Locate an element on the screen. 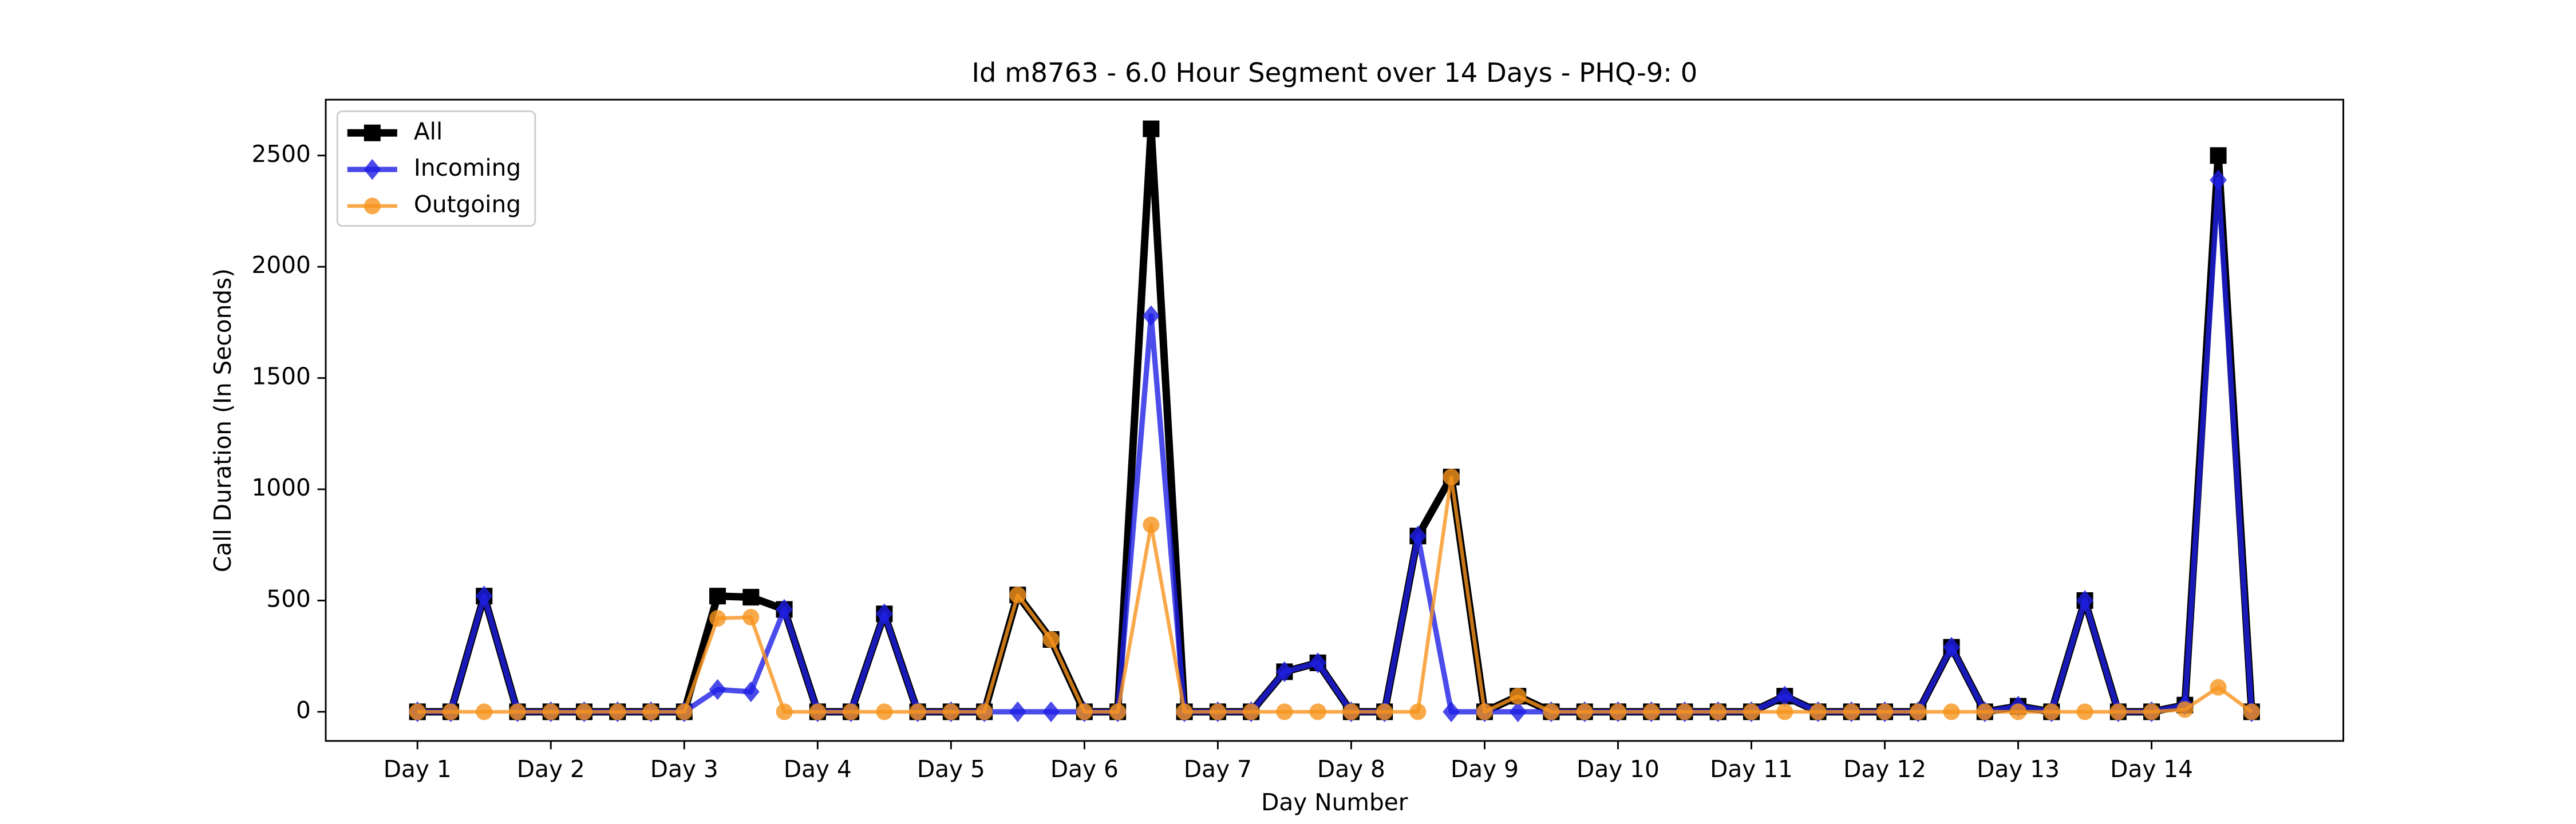 The image size is (2576, 824). x-tick-label: Day 10 is located at coordinates (1618, 769).